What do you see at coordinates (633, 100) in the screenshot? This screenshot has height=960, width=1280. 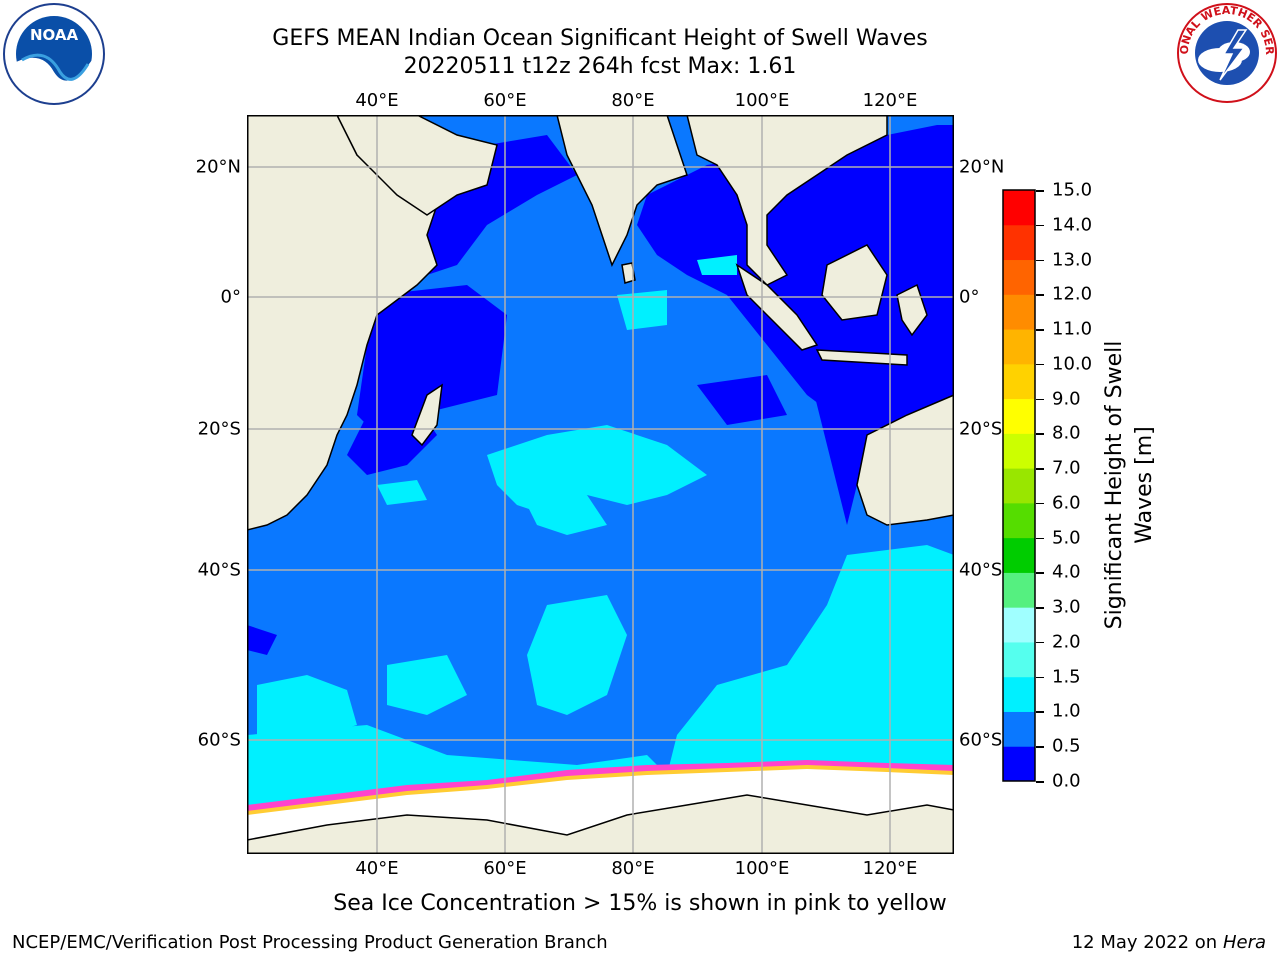 I see `lon-tick-top-80e: 80°E` at bounding box center [633, 100].